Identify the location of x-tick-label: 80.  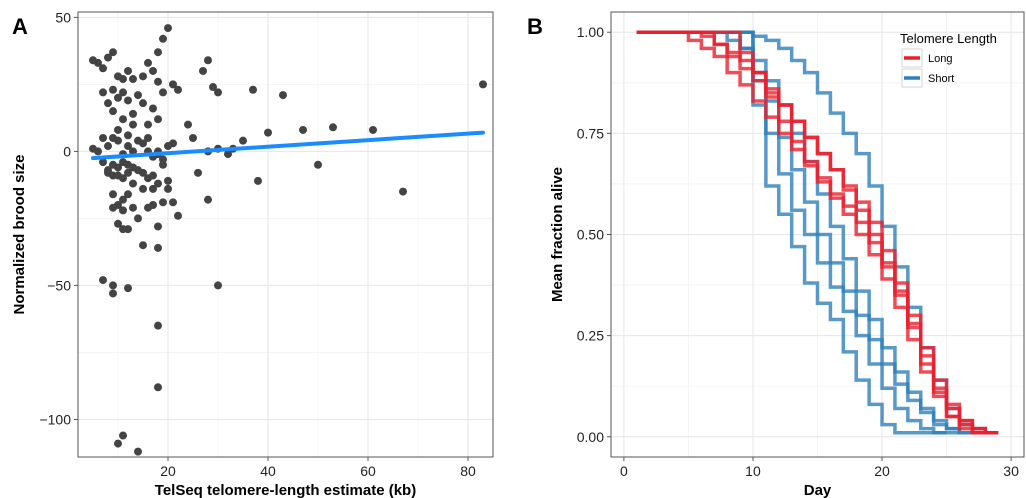
(468, 471).